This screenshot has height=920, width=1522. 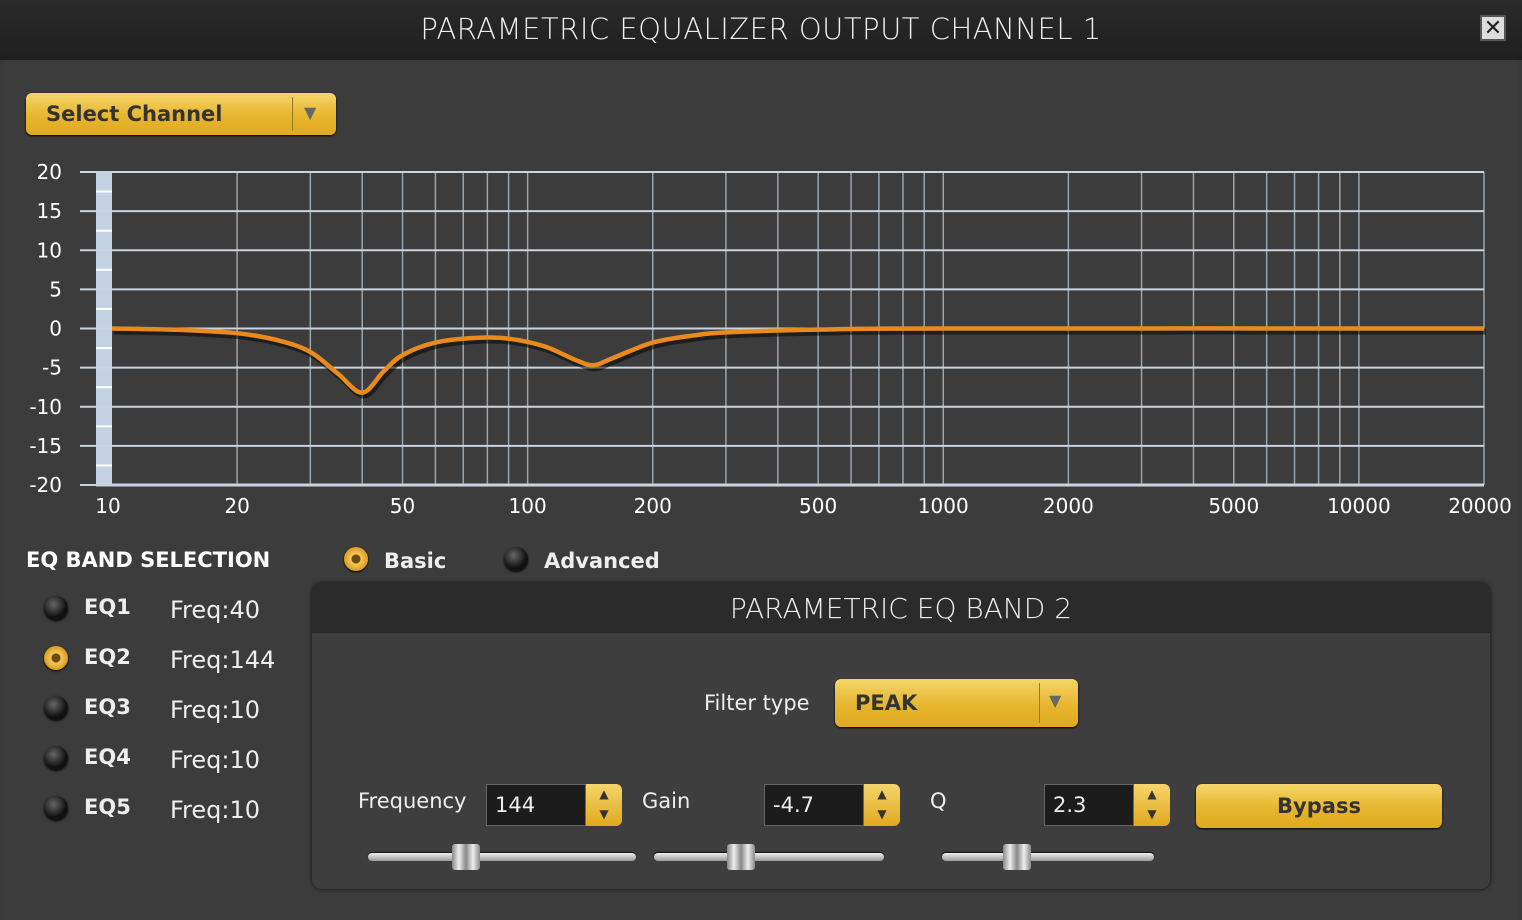 What do you see at coordinates (49, 172) in the screenshot?
I see `y-tick-label: 20` at bounding box center [49, 172].